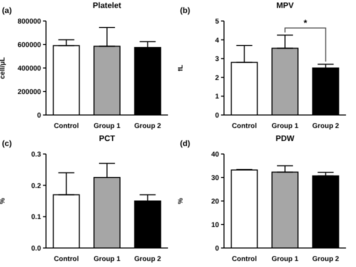  Describe the element at coordinates (285, 138) in the screenshot. I see `chart-title: PDW` at that location.